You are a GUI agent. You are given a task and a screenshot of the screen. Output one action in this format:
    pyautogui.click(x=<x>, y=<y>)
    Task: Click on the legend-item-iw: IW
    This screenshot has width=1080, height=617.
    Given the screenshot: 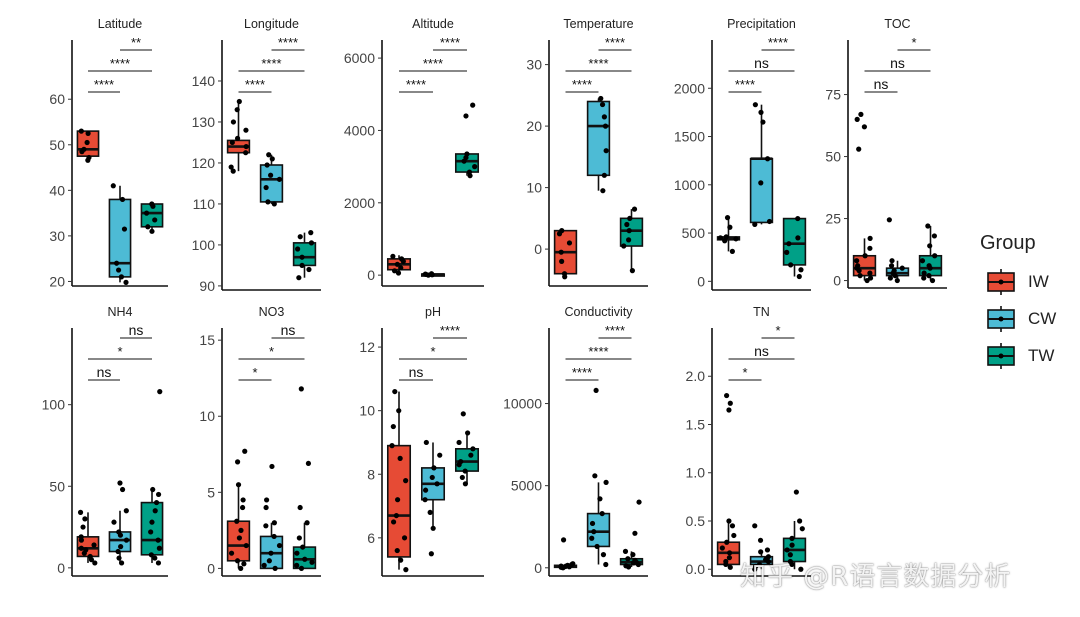 What is the action you would take?
    pyautogui.click(x=1027, y=281)
    